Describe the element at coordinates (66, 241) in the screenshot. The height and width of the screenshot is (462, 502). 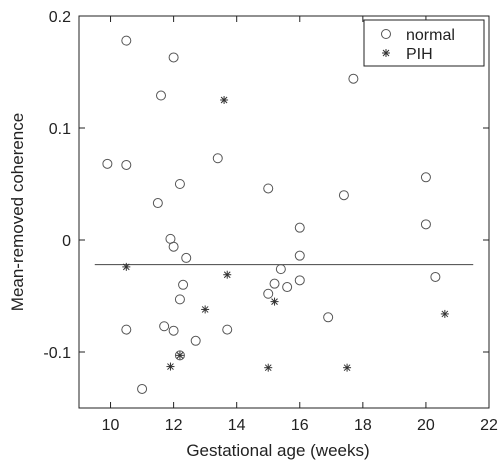
I see `y-tick-label: 0` at that location.